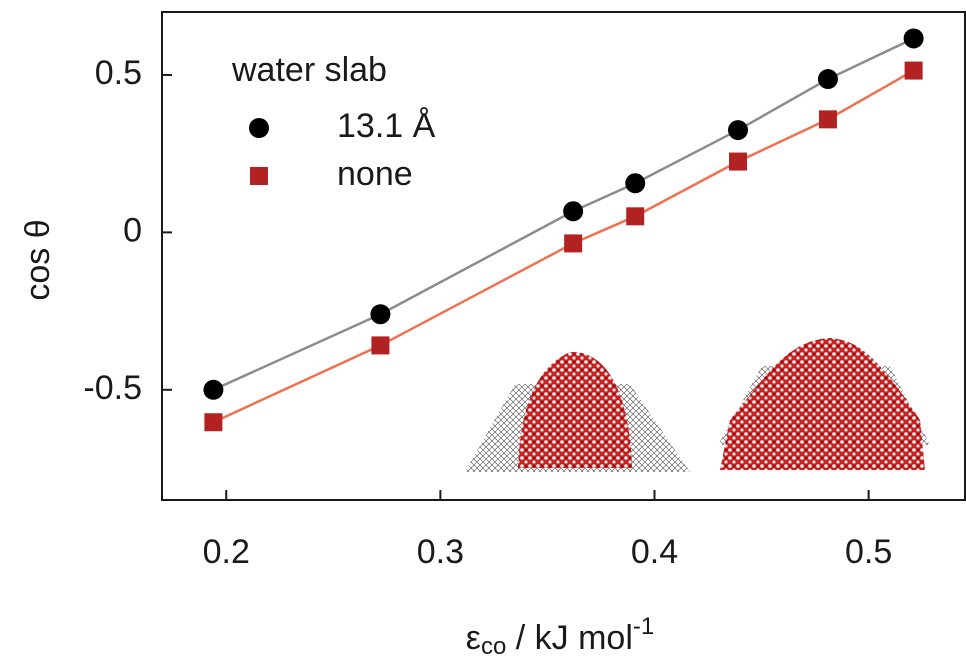 The width and height of the screenshot is (966, 669). Describe the element at coordinates (386, 126) in the screenshot. I see `legend-label: 13.1 Å` at that location.